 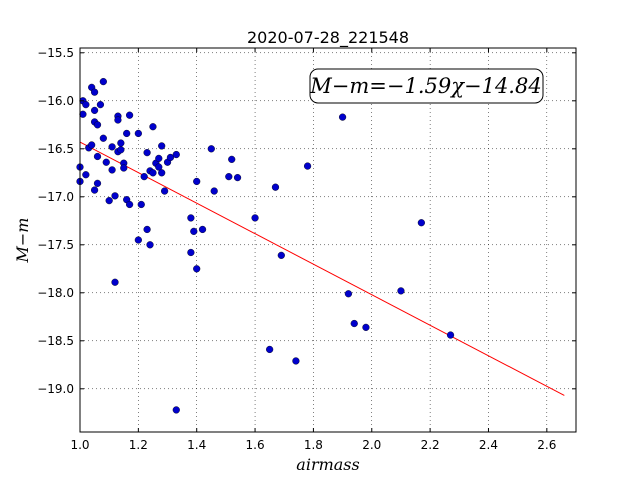 What do you see at coordinates (55, 101) in the screenshot?
I see `y-tick-label: −16.0` at bounding box center [55, 101].